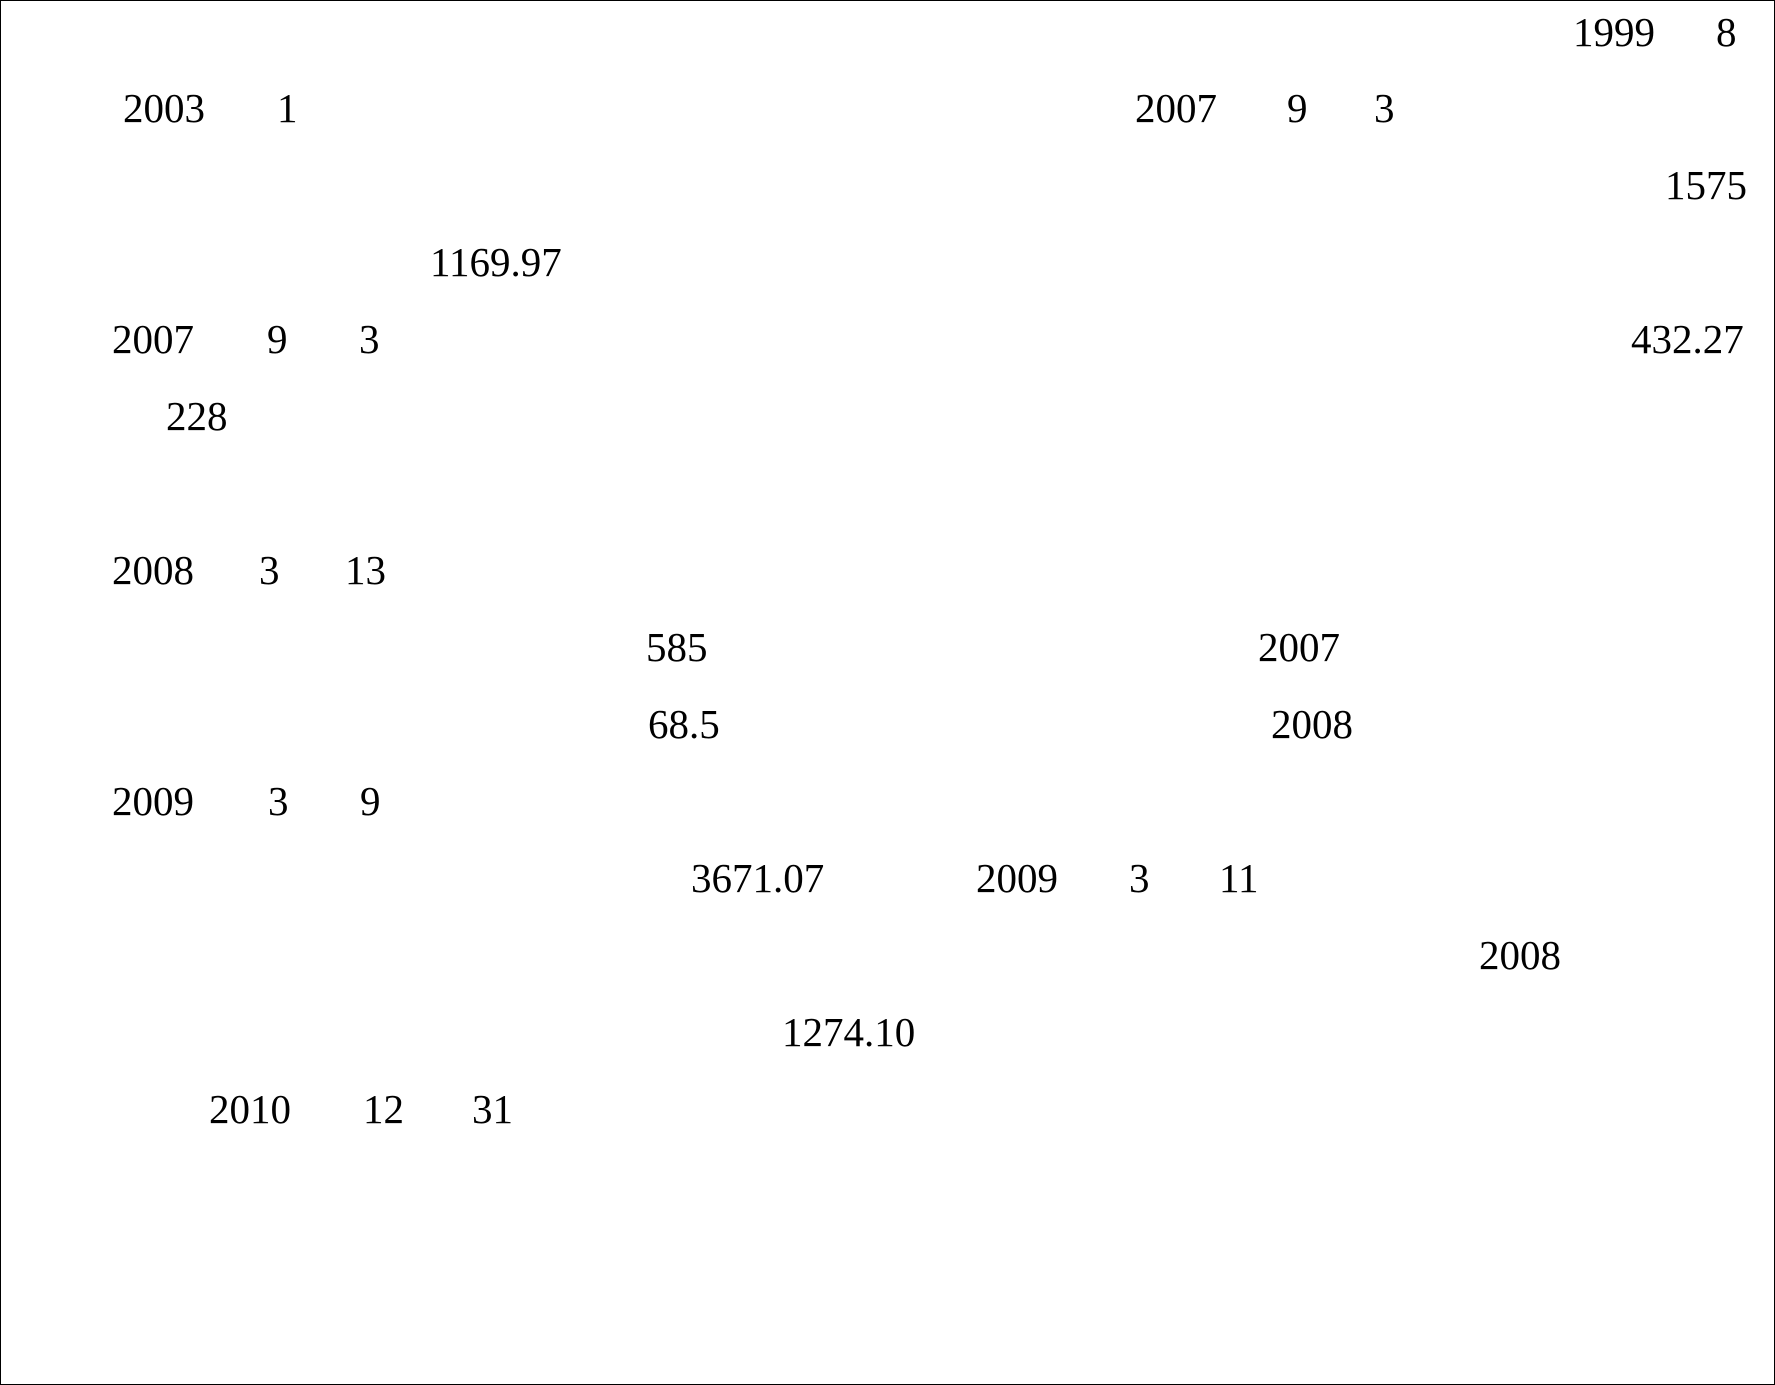  I want to click on text-token: 1, so click(287, 108).